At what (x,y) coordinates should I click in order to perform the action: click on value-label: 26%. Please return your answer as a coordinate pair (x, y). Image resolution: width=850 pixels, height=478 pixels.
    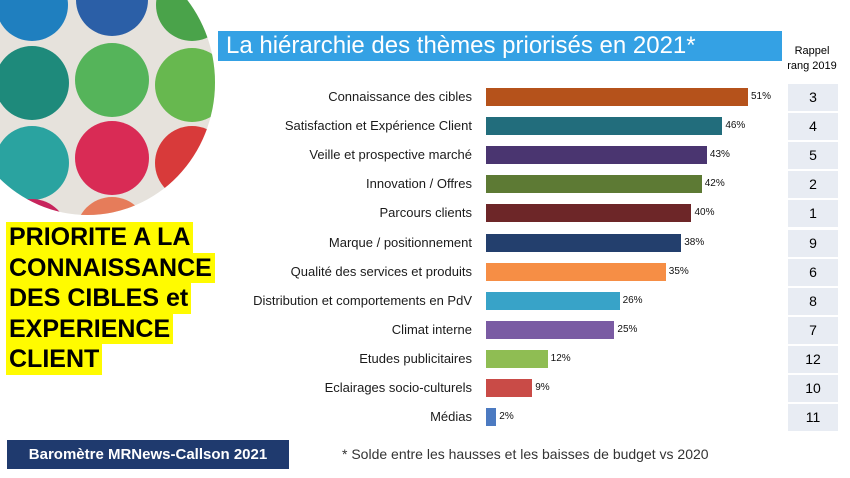
    Looking at the image, I should click on (632, 300).